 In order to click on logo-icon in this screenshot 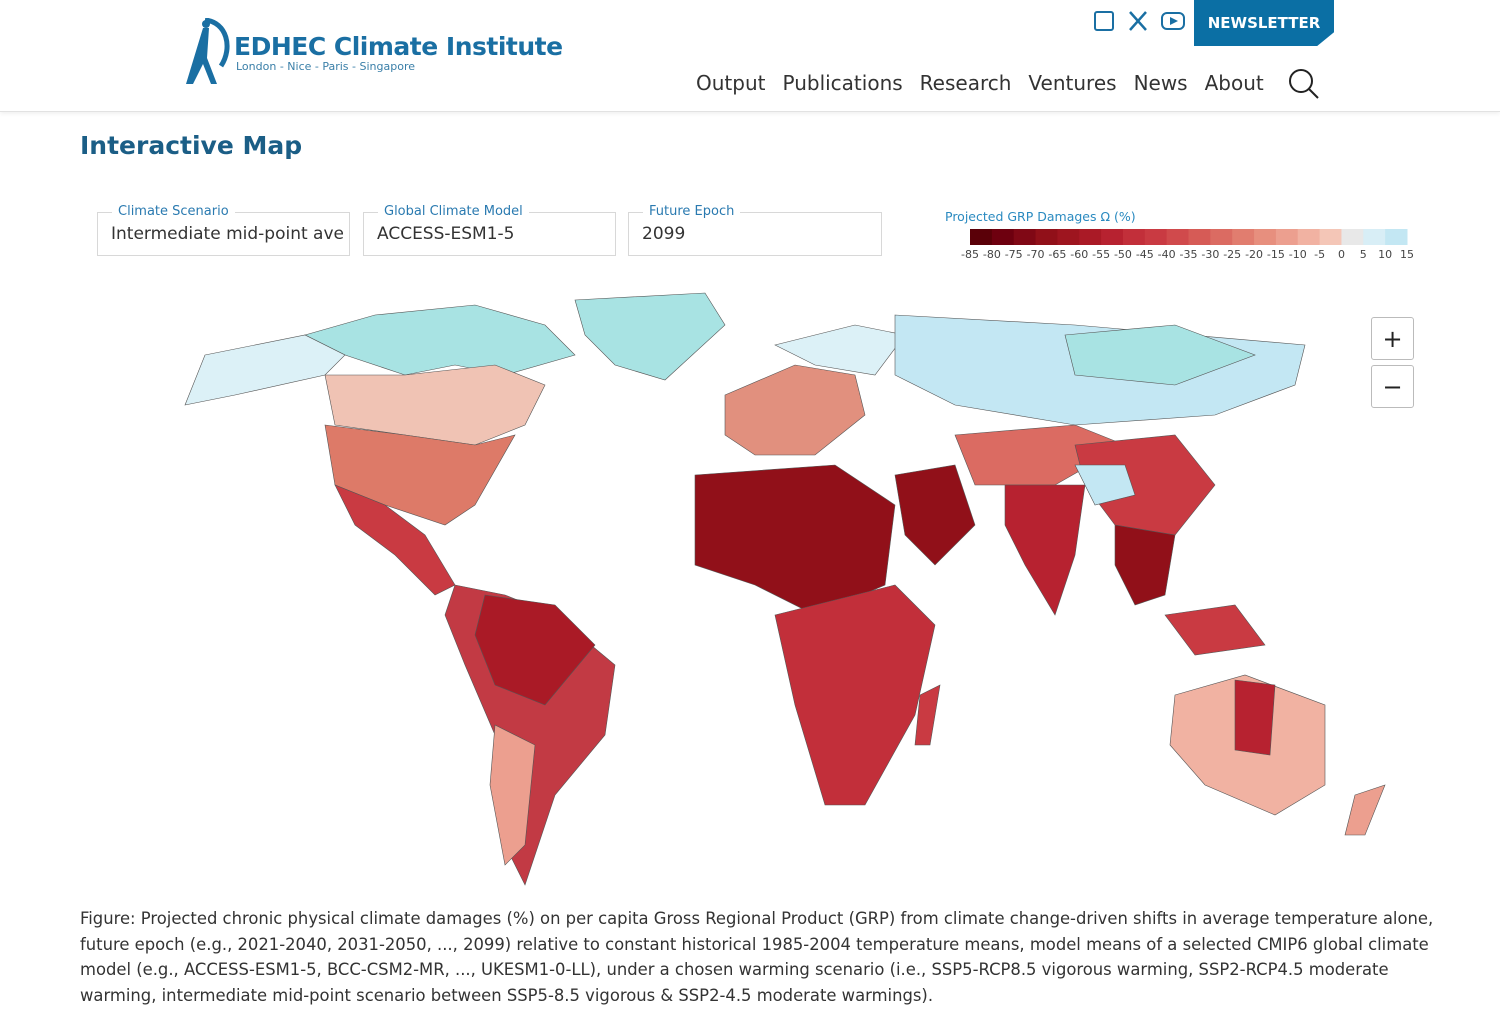, I will do `click(208, 53)`.